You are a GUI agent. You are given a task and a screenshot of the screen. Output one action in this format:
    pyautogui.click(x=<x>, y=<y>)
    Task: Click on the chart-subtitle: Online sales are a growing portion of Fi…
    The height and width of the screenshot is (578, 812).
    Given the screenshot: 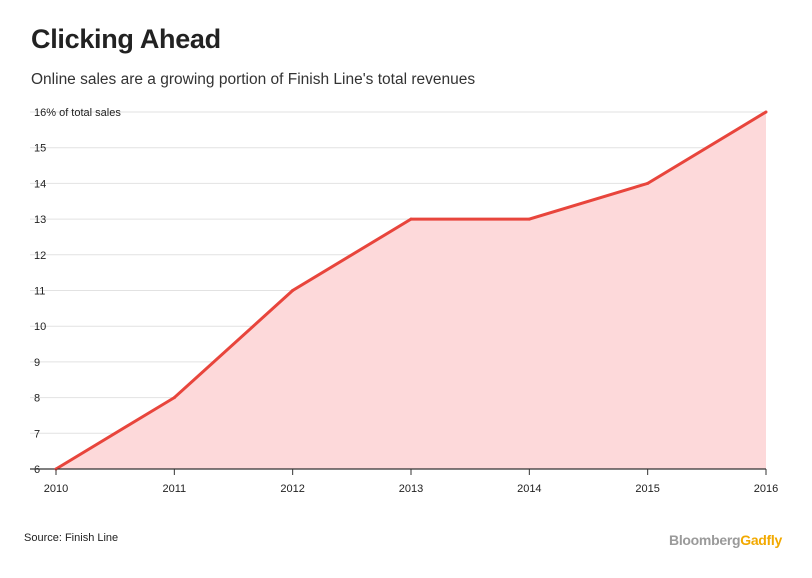 What is the action you would take?
    pyautogui.click(x=253, y=79)
    